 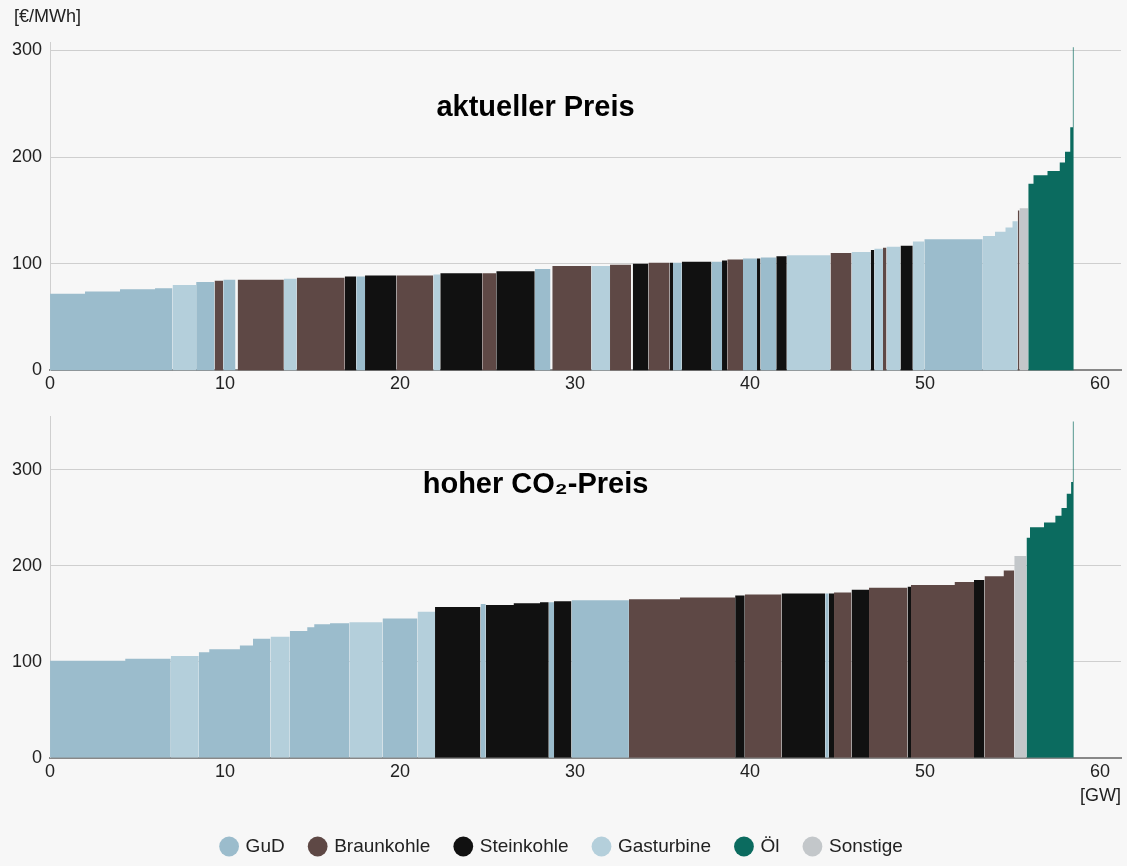 What do you see at coordinates (265, 845) in the screenshot?
I see `legend-label: GuD` at bounding box center [265, 845].